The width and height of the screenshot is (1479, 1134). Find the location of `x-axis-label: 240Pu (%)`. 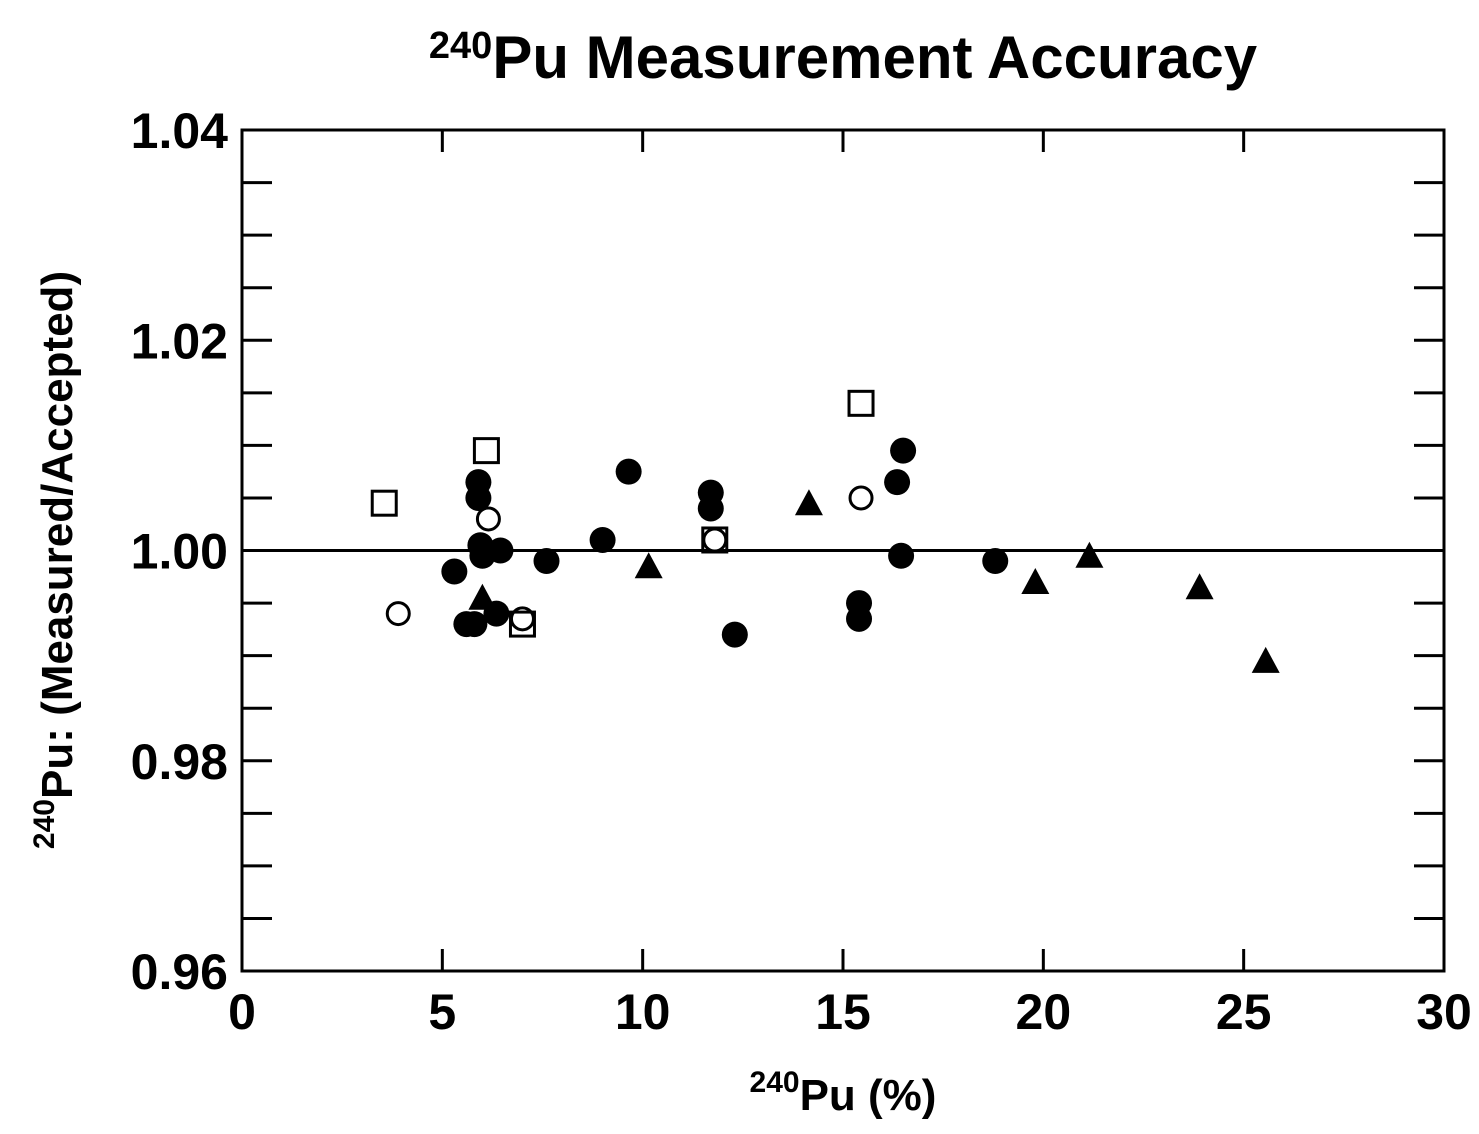

x-axis-label: 240Pu (%) is located at coordinates (843, 1093).